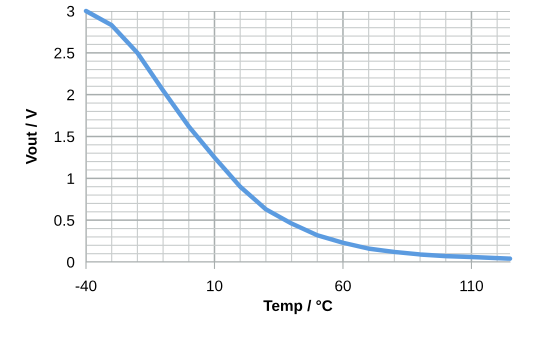 The image size is (536, 343). Describe the element at coordinates (472, 286) in the screenshot. I see `x-tick-label: 110` at that location.